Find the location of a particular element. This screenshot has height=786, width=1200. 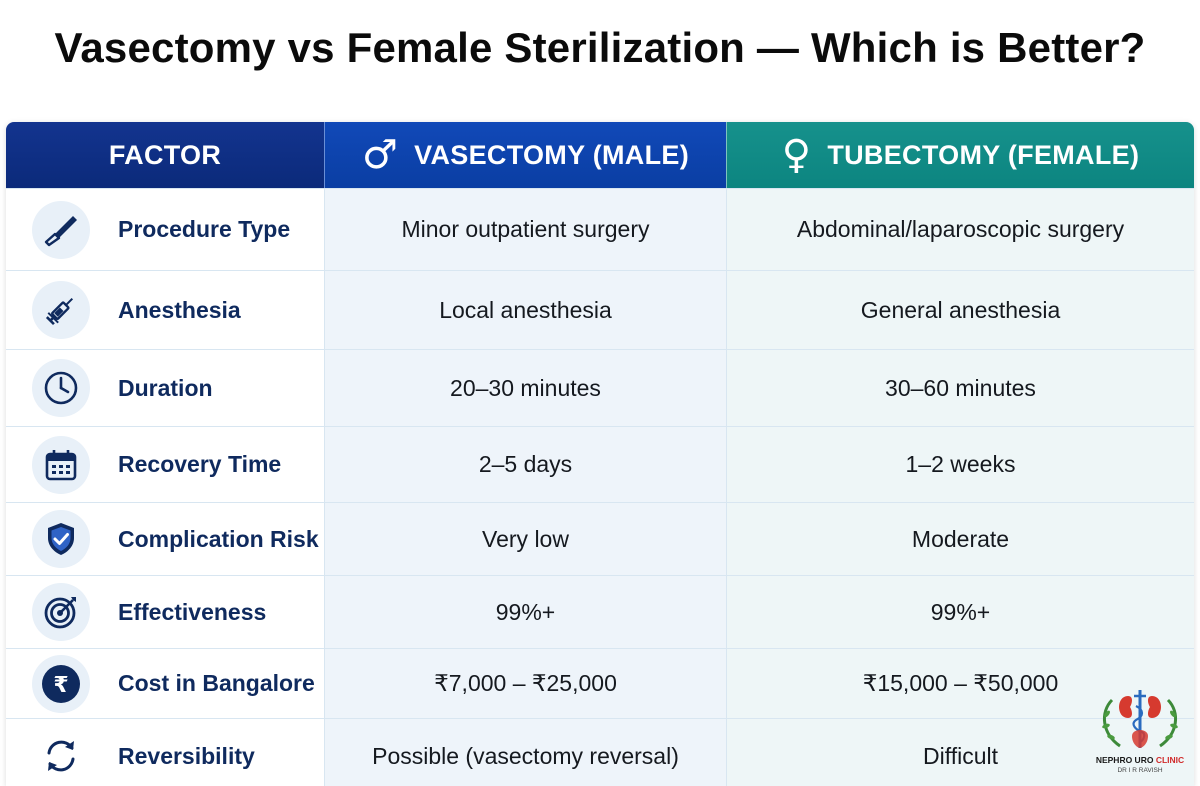

female-value-cell: 1–2 weeks is located at coordinates (960, 464).